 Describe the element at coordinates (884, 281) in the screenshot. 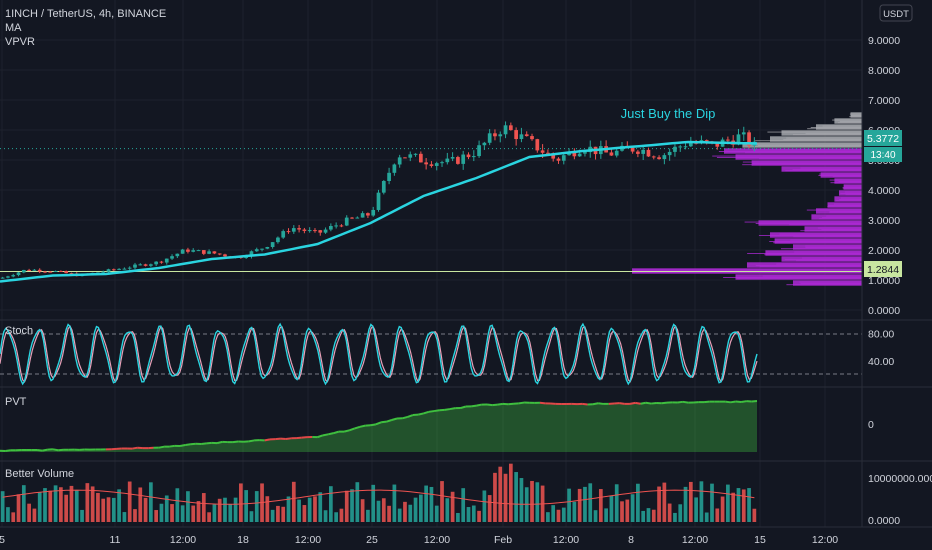

I see `price-axis-tick: 1.0000` at that location.